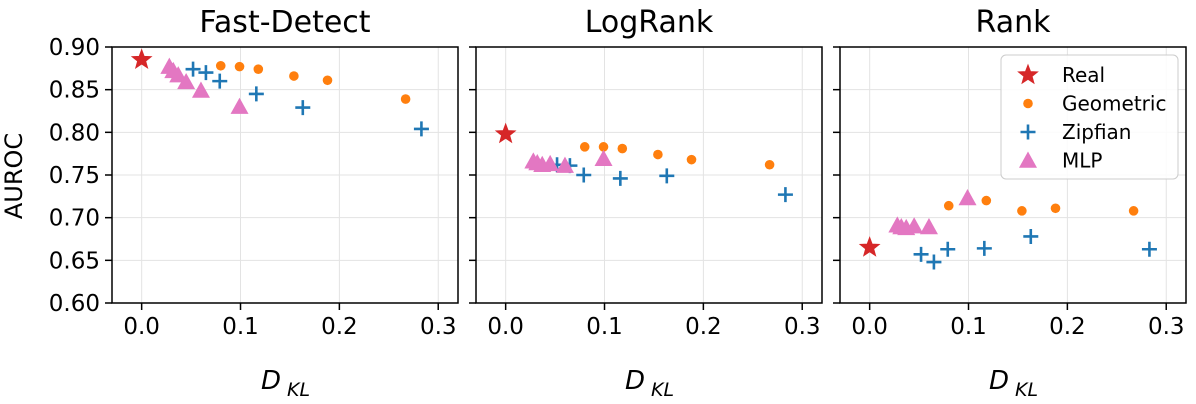 This screenshot has width=1196, height=404. I want to click on legend-marker-geometric, so click(1028, 103).